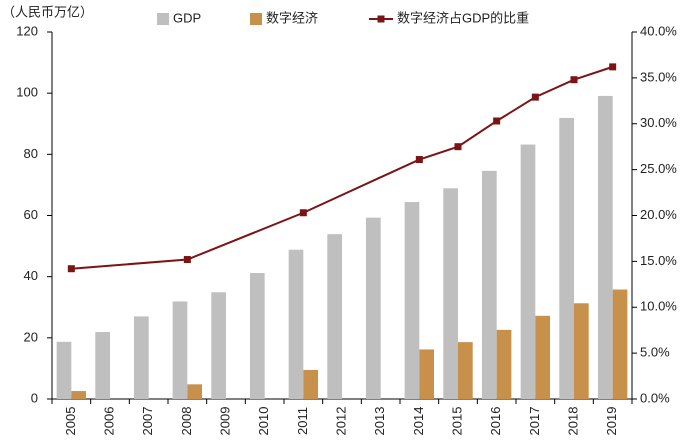 The height and width of the screenshot is (446, 692). What do you see at coordinates (224, 421) in the screenshot?
I see `x-tick-label: 2009` at bounding box center [224, 421].